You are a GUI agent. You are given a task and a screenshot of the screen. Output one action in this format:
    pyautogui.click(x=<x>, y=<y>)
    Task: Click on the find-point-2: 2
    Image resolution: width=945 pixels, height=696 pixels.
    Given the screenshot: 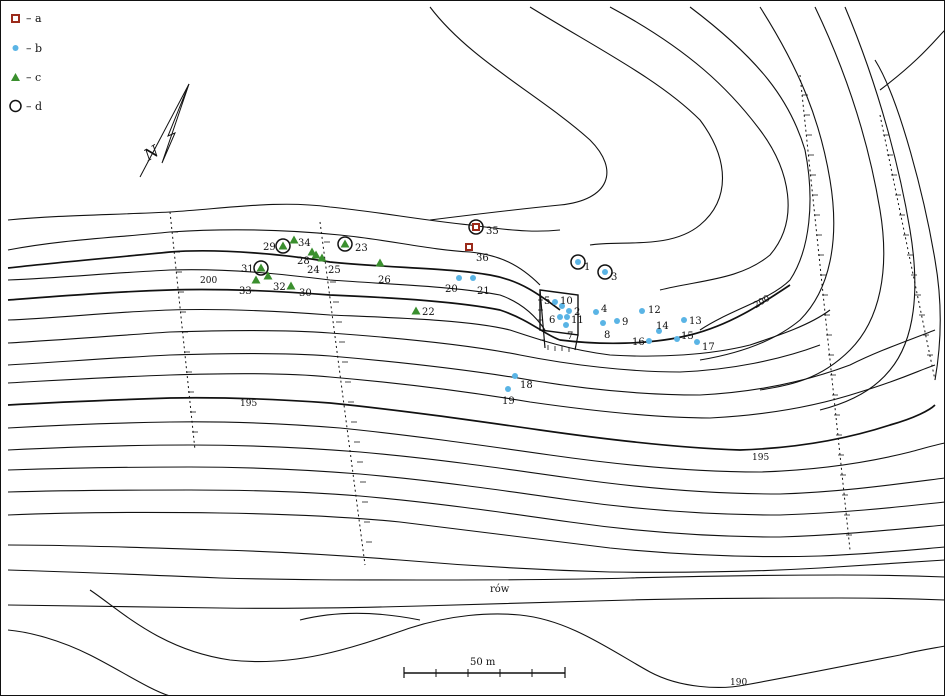 What is the action you would take?
    pyautogui.click(x=573, y=312)
    